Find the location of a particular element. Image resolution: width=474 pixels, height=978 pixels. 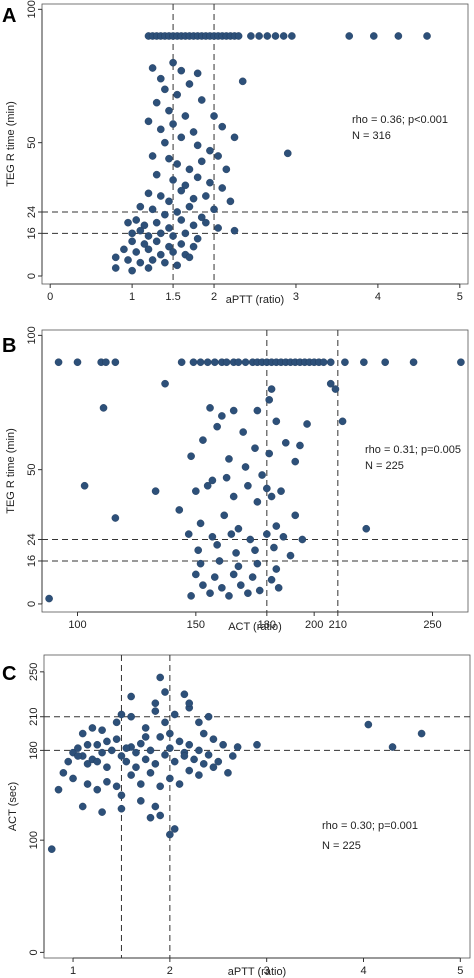

x-tick-label: 2 is located at coordinates (214, 297).